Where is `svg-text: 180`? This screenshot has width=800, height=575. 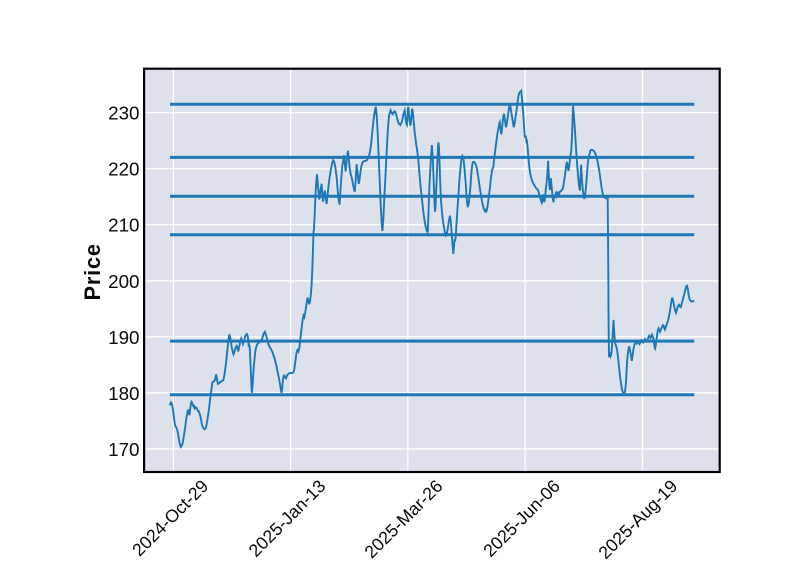
svg-text: 180 is located at coordinates (123, 393).